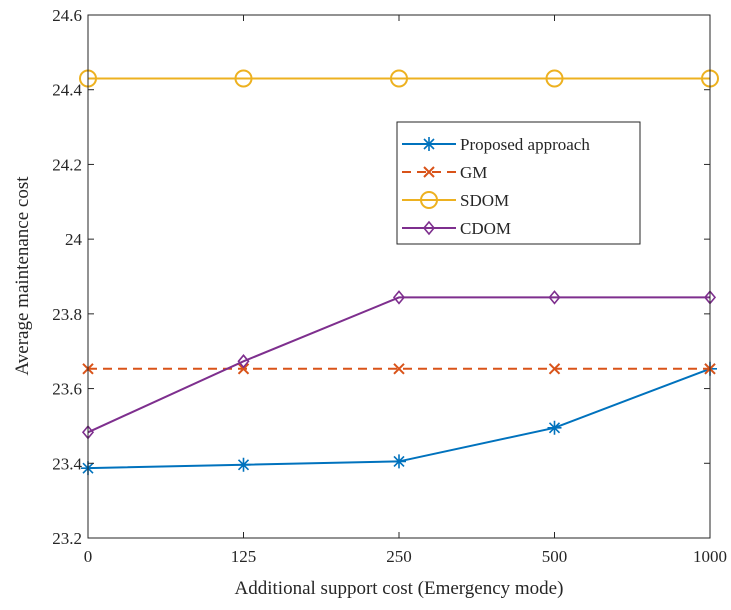 The image size is (731, 610). Describe the element at coordinates (456, 228) in the screenshot. I see `legend-item-cdom: CDOM` at that location.